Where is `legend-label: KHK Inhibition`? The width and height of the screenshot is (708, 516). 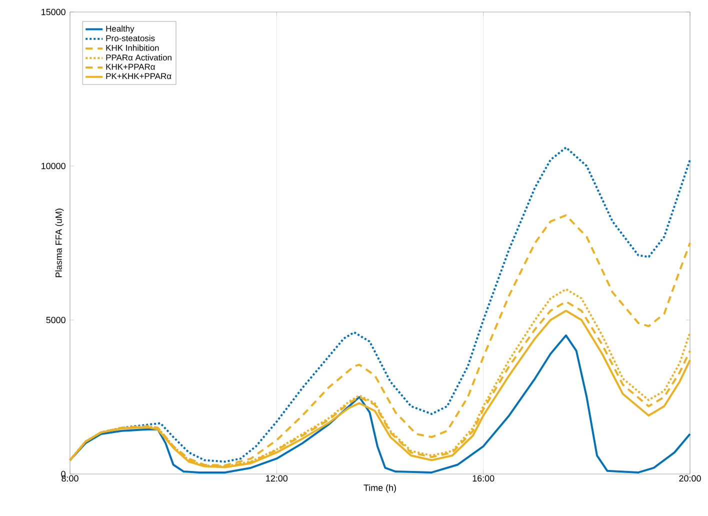 legend-label: KHK Inhibition is located at coordinates (132, 47).